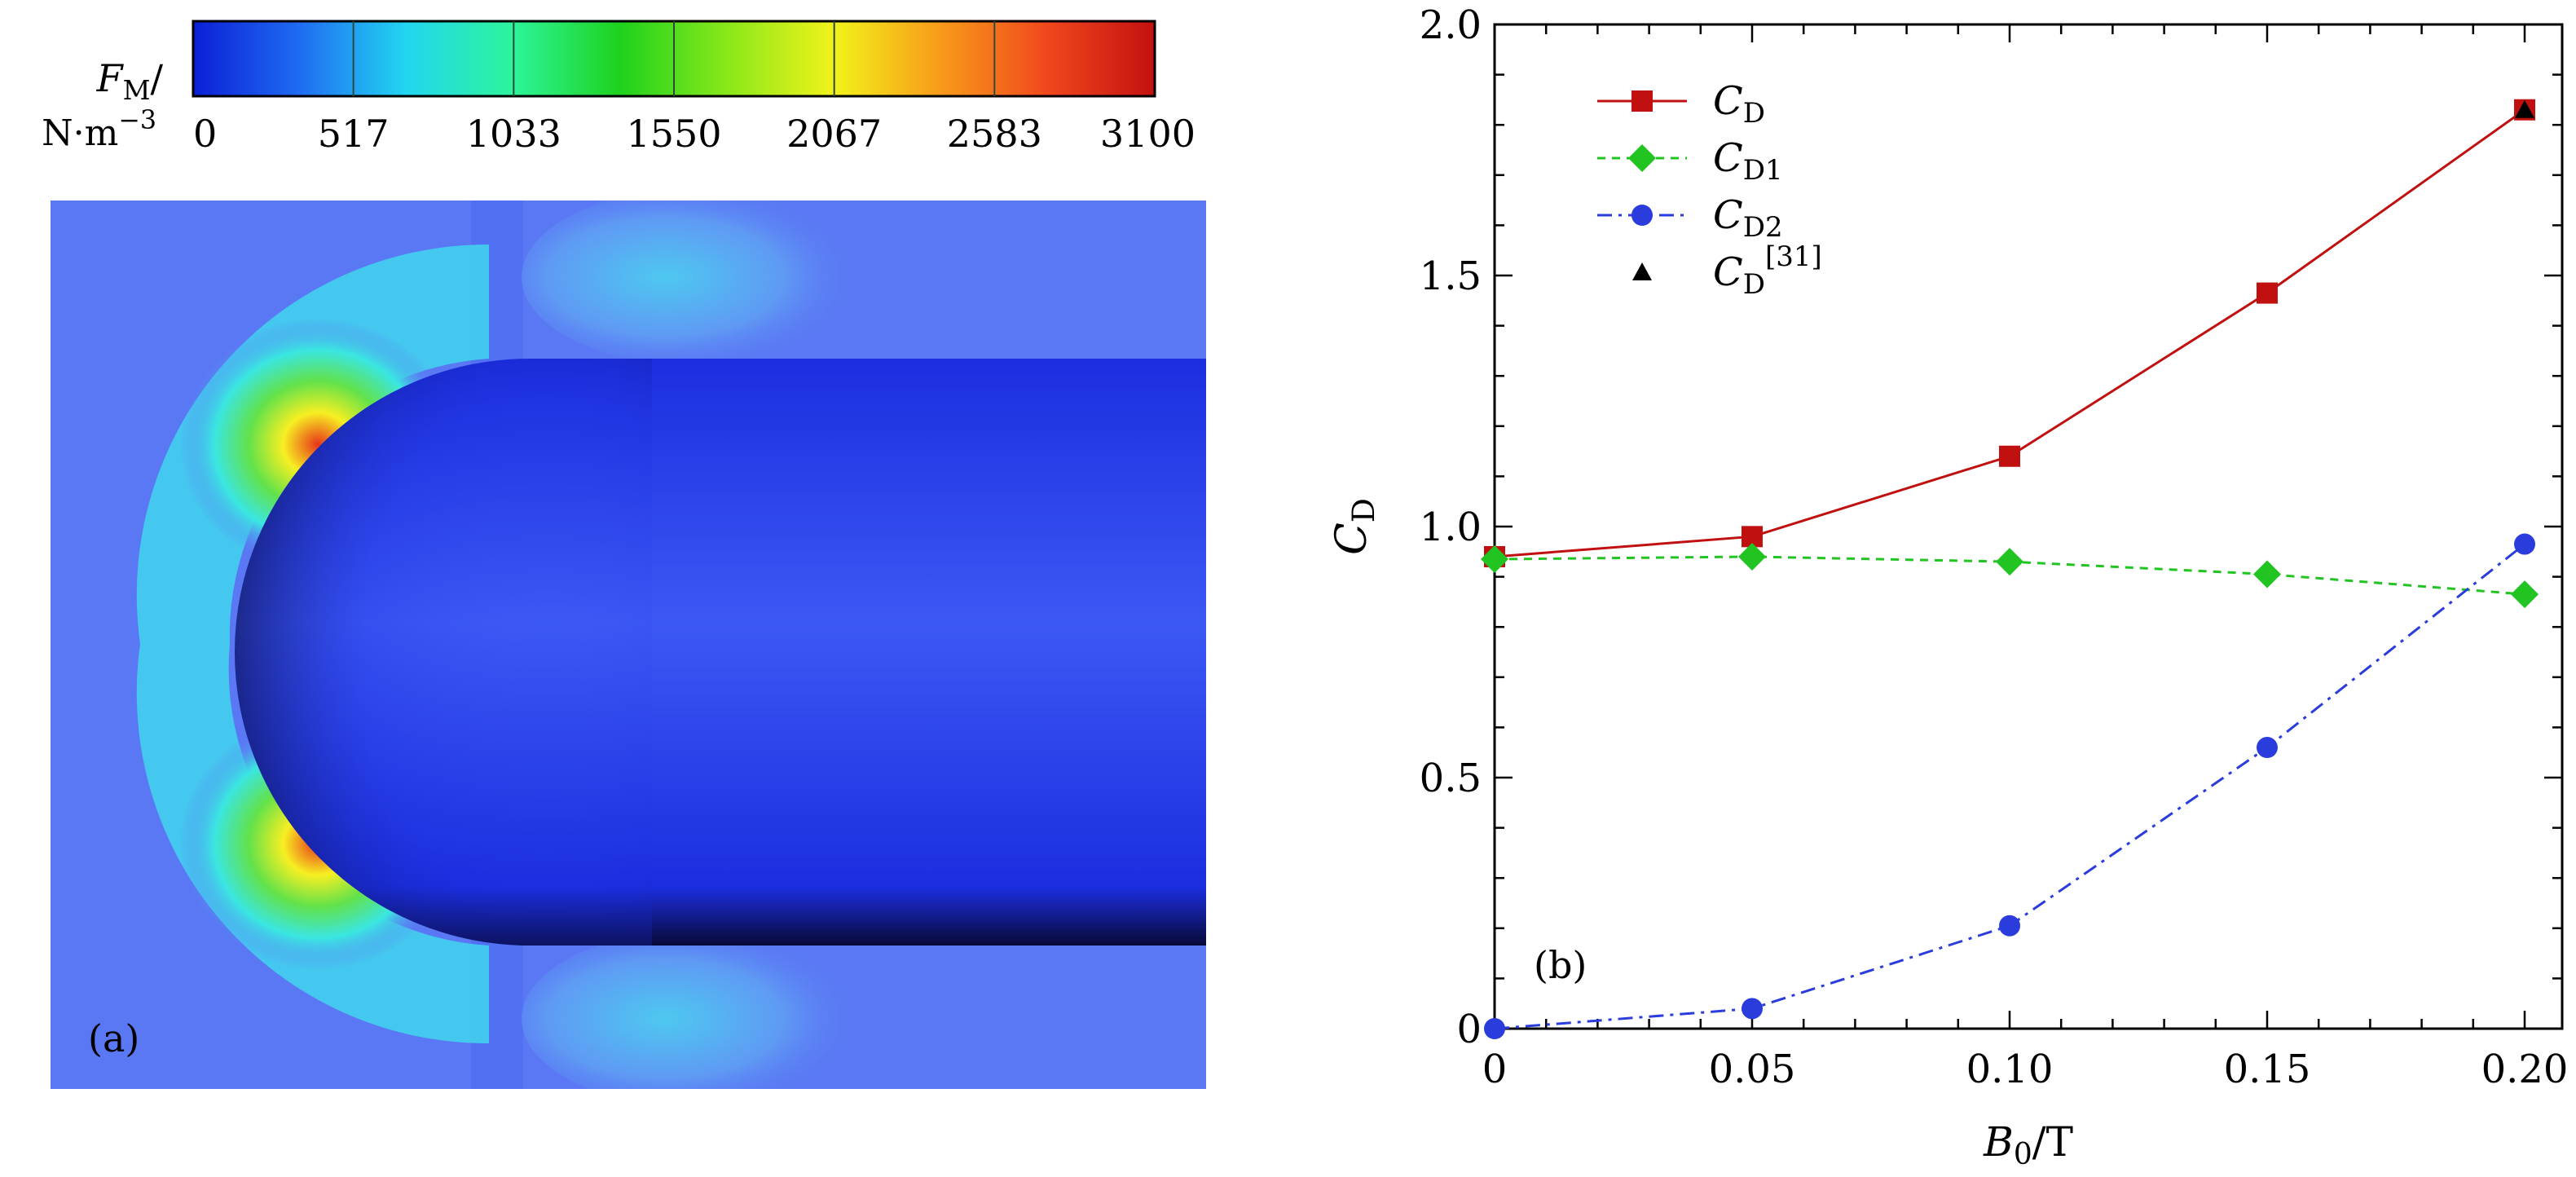  I want to click on legend-item: CD2, so click(1690, 218).